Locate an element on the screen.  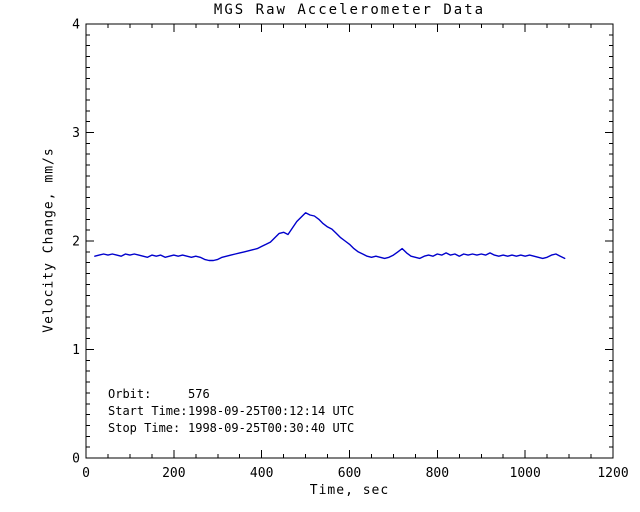
x-tick-label: 400 is located at coordinates (261, 473).